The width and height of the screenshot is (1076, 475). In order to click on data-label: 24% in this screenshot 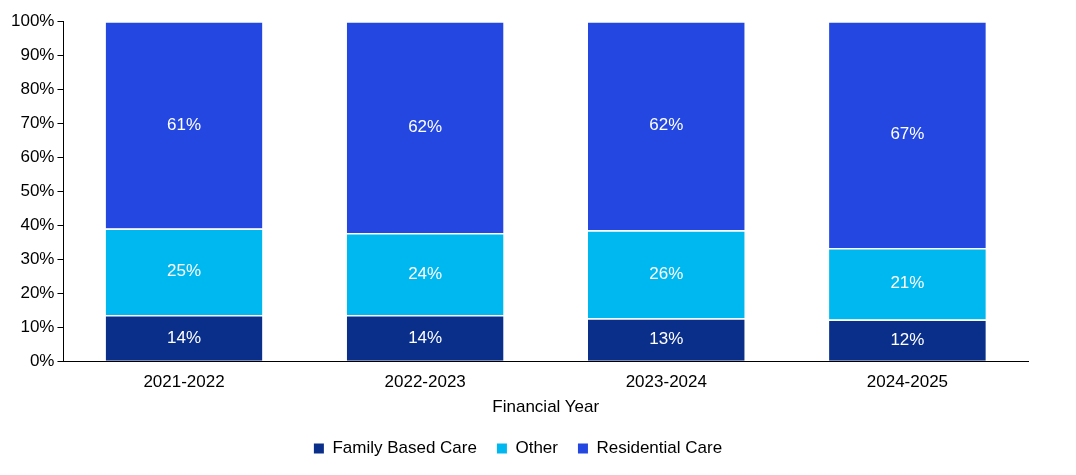, I will do `click(425, 273)`.